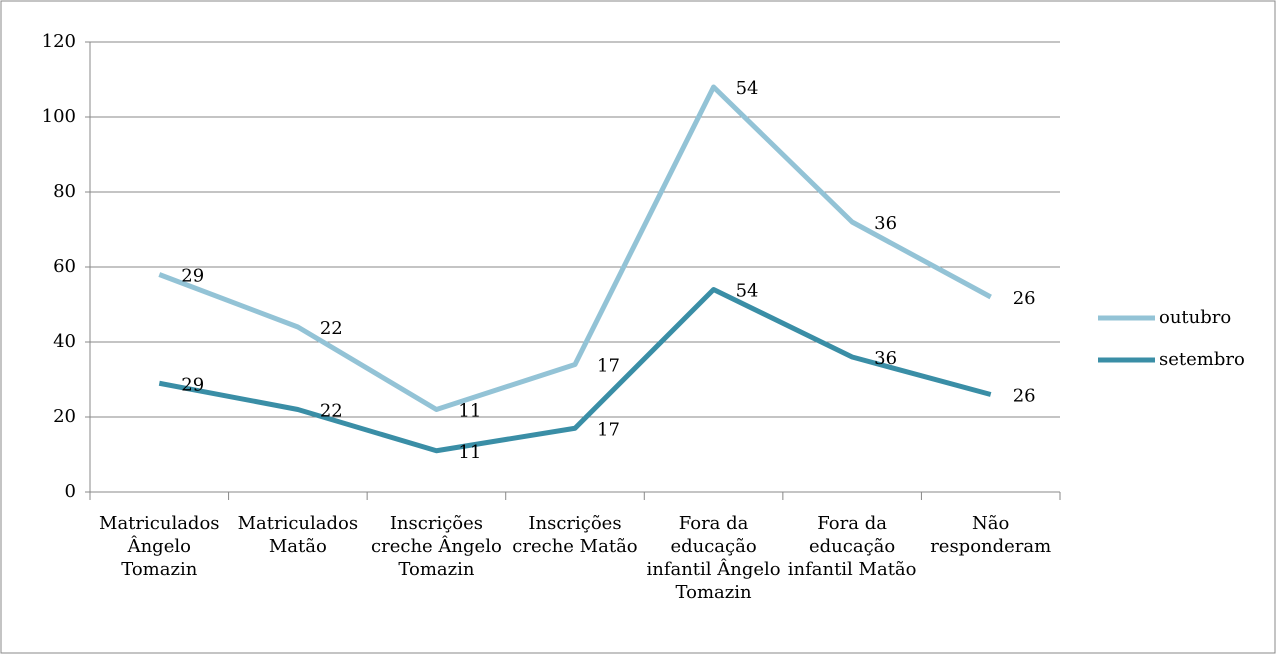  What do you see at coordinates (64, 416) in the screenshot?
I see `y-tick-label: 20` at bounding box center [64, 416].